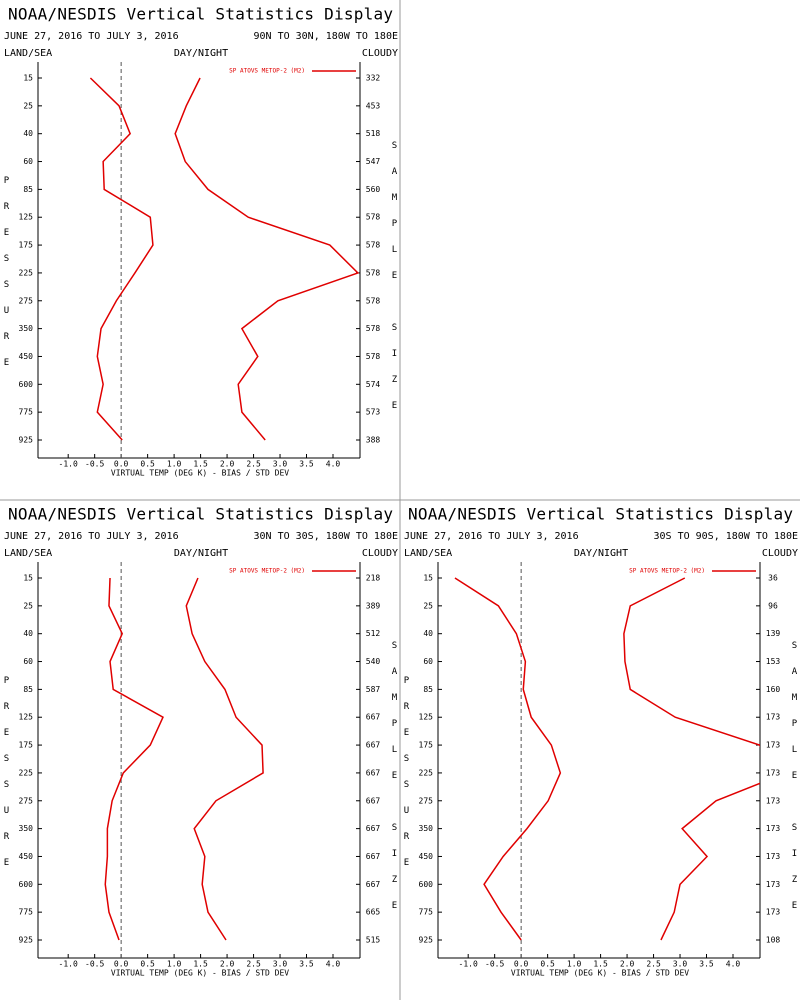 The height and width of the screenshot is (1000, 800). What do you see at coordinates (28, 161) in the screenshot?
I see `y-tick-label: 60` at bounding box center [28, 161].